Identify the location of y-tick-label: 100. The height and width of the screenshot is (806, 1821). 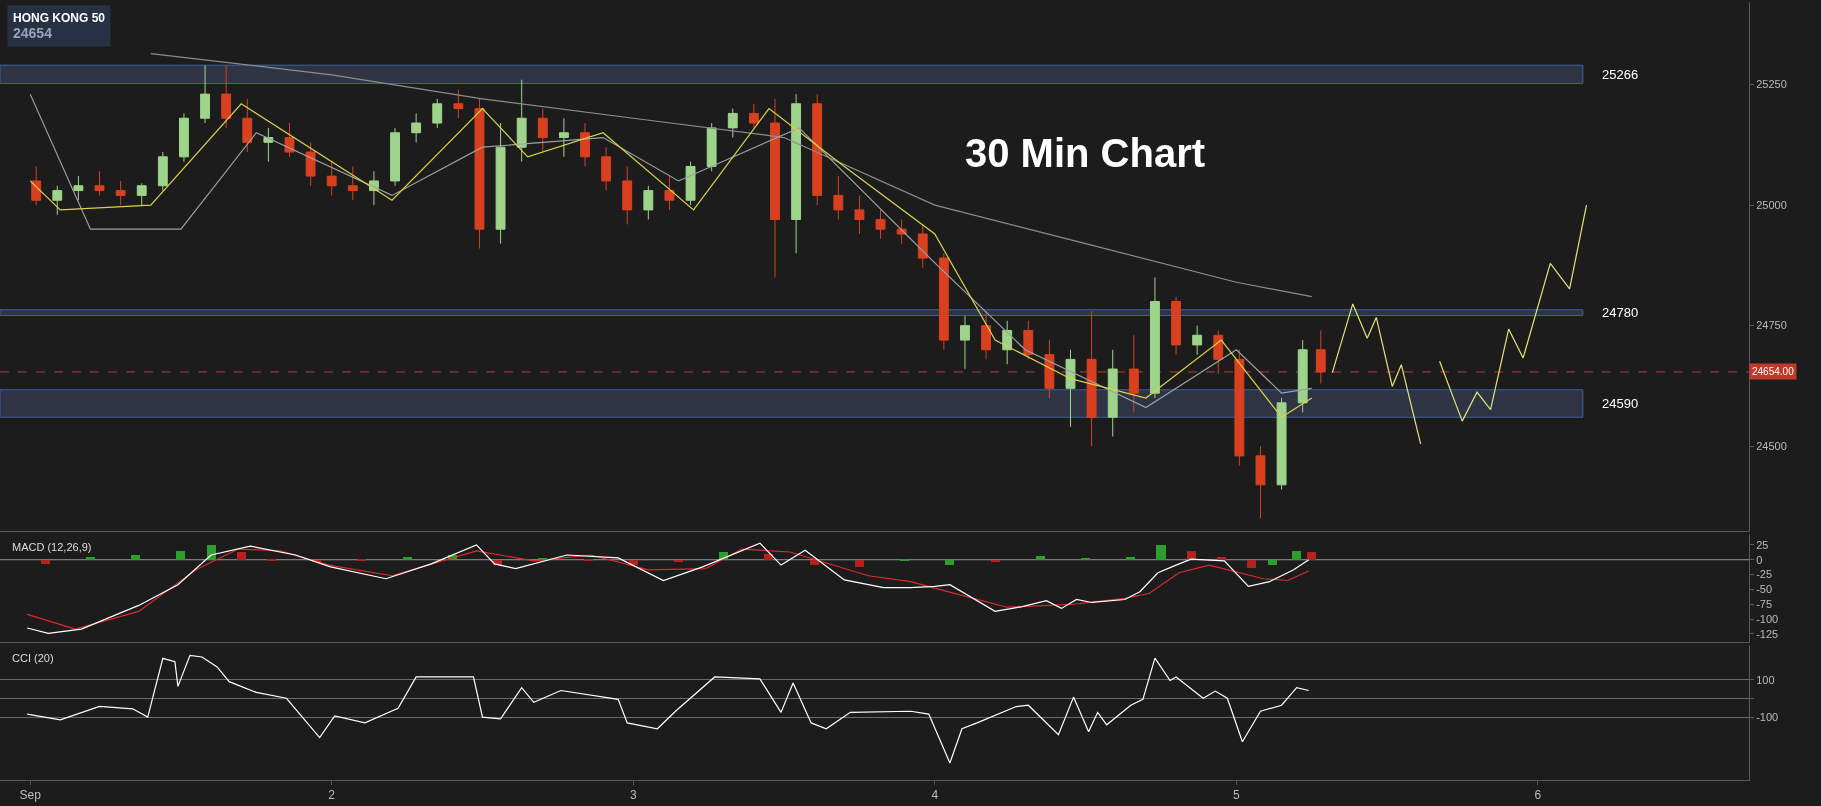
(1765, 679).